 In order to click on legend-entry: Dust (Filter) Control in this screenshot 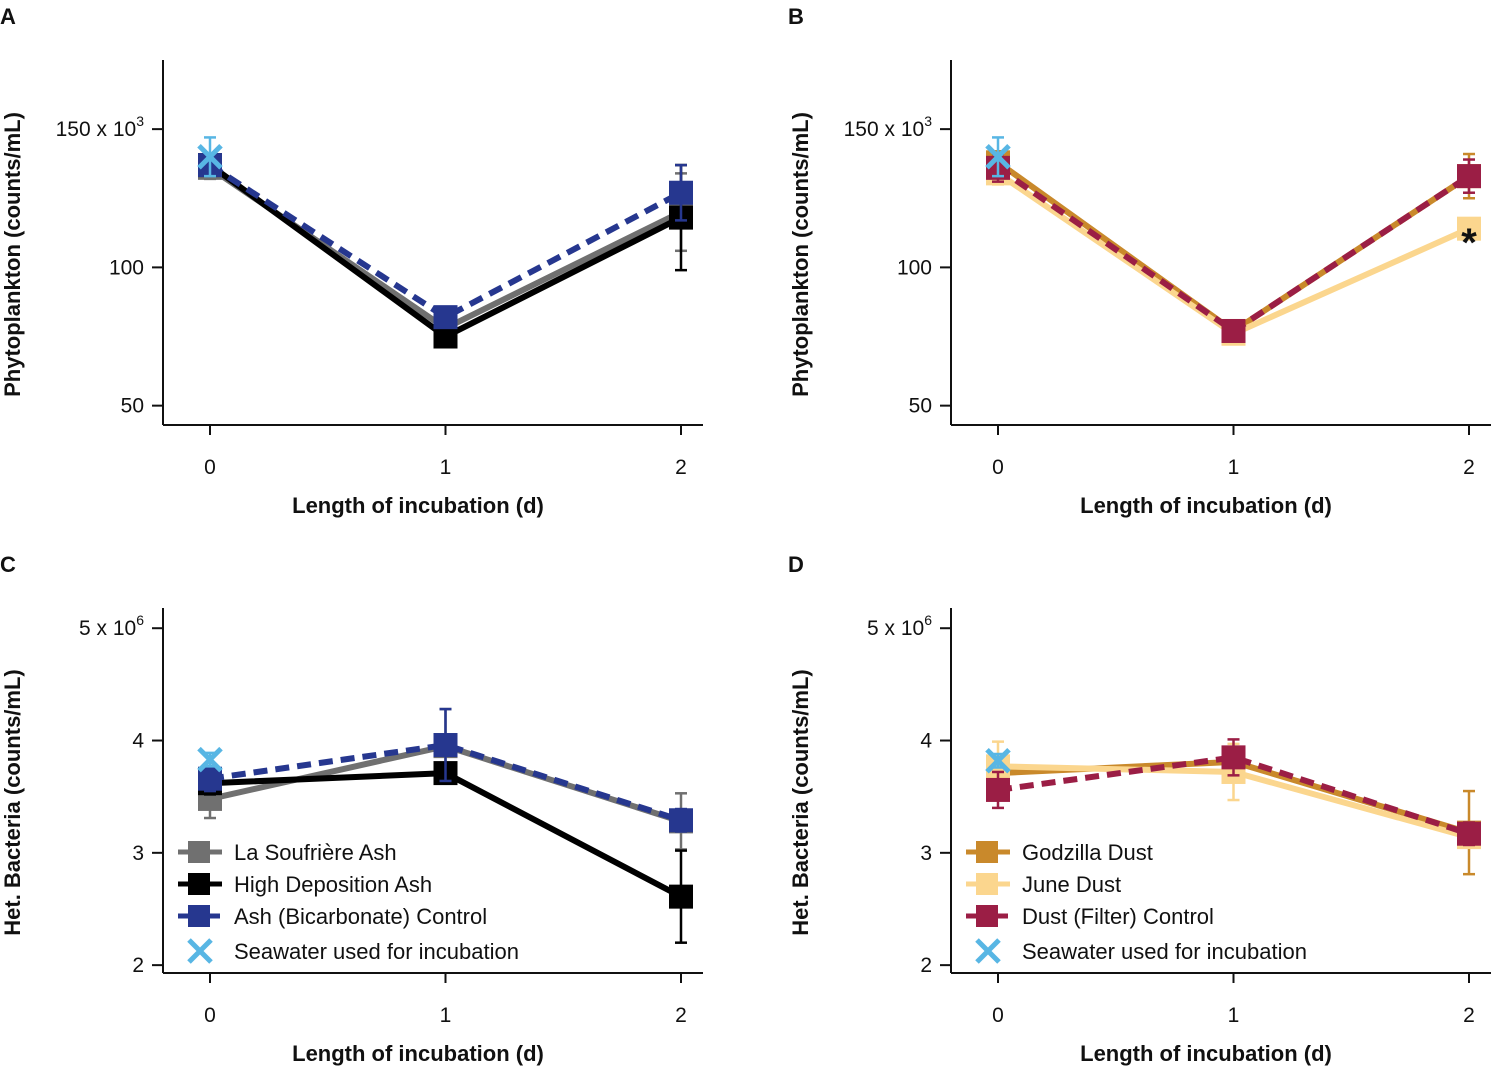, I will do `click(1090, 916)`.